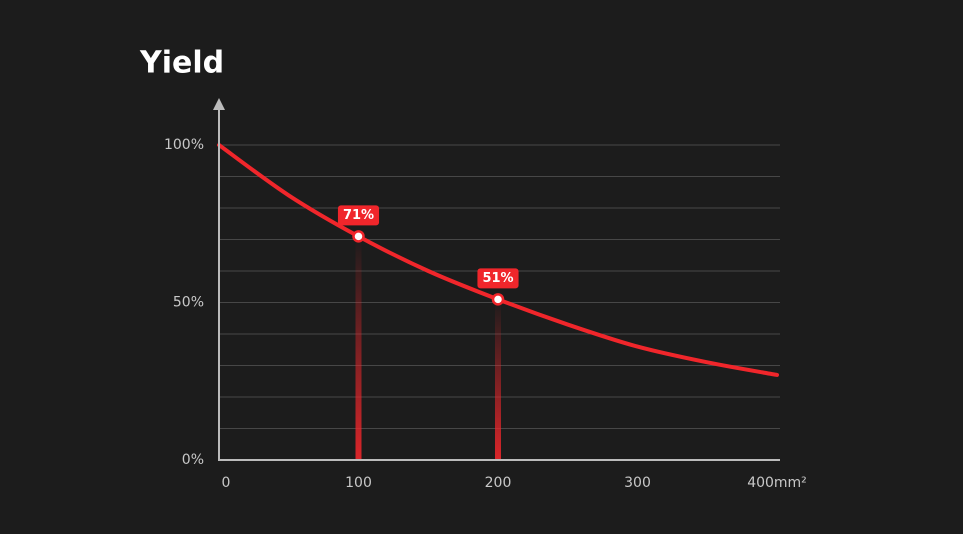  What do you see at coordinates (184, 145) in the screenshot?
I see `y-tick-label: 100%` at bounding box center [184, 145].